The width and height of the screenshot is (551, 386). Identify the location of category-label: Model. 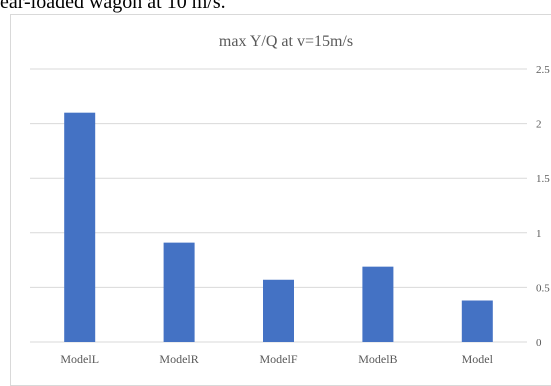
(478, 359).